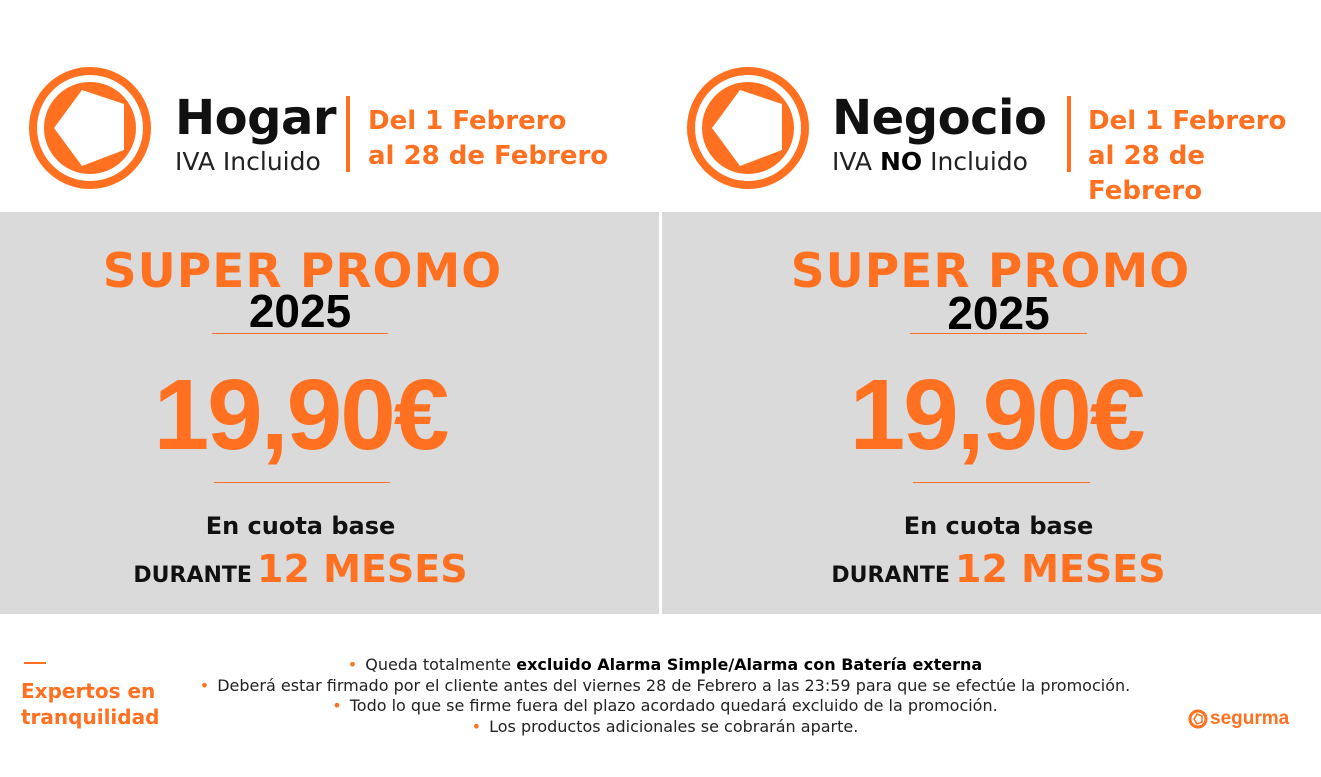 This screenshot has height=777, width=1321. Describe the element at coordinates (1198, 719) in the screenshot. I see `segurma-ring-logo-icon` at that location.